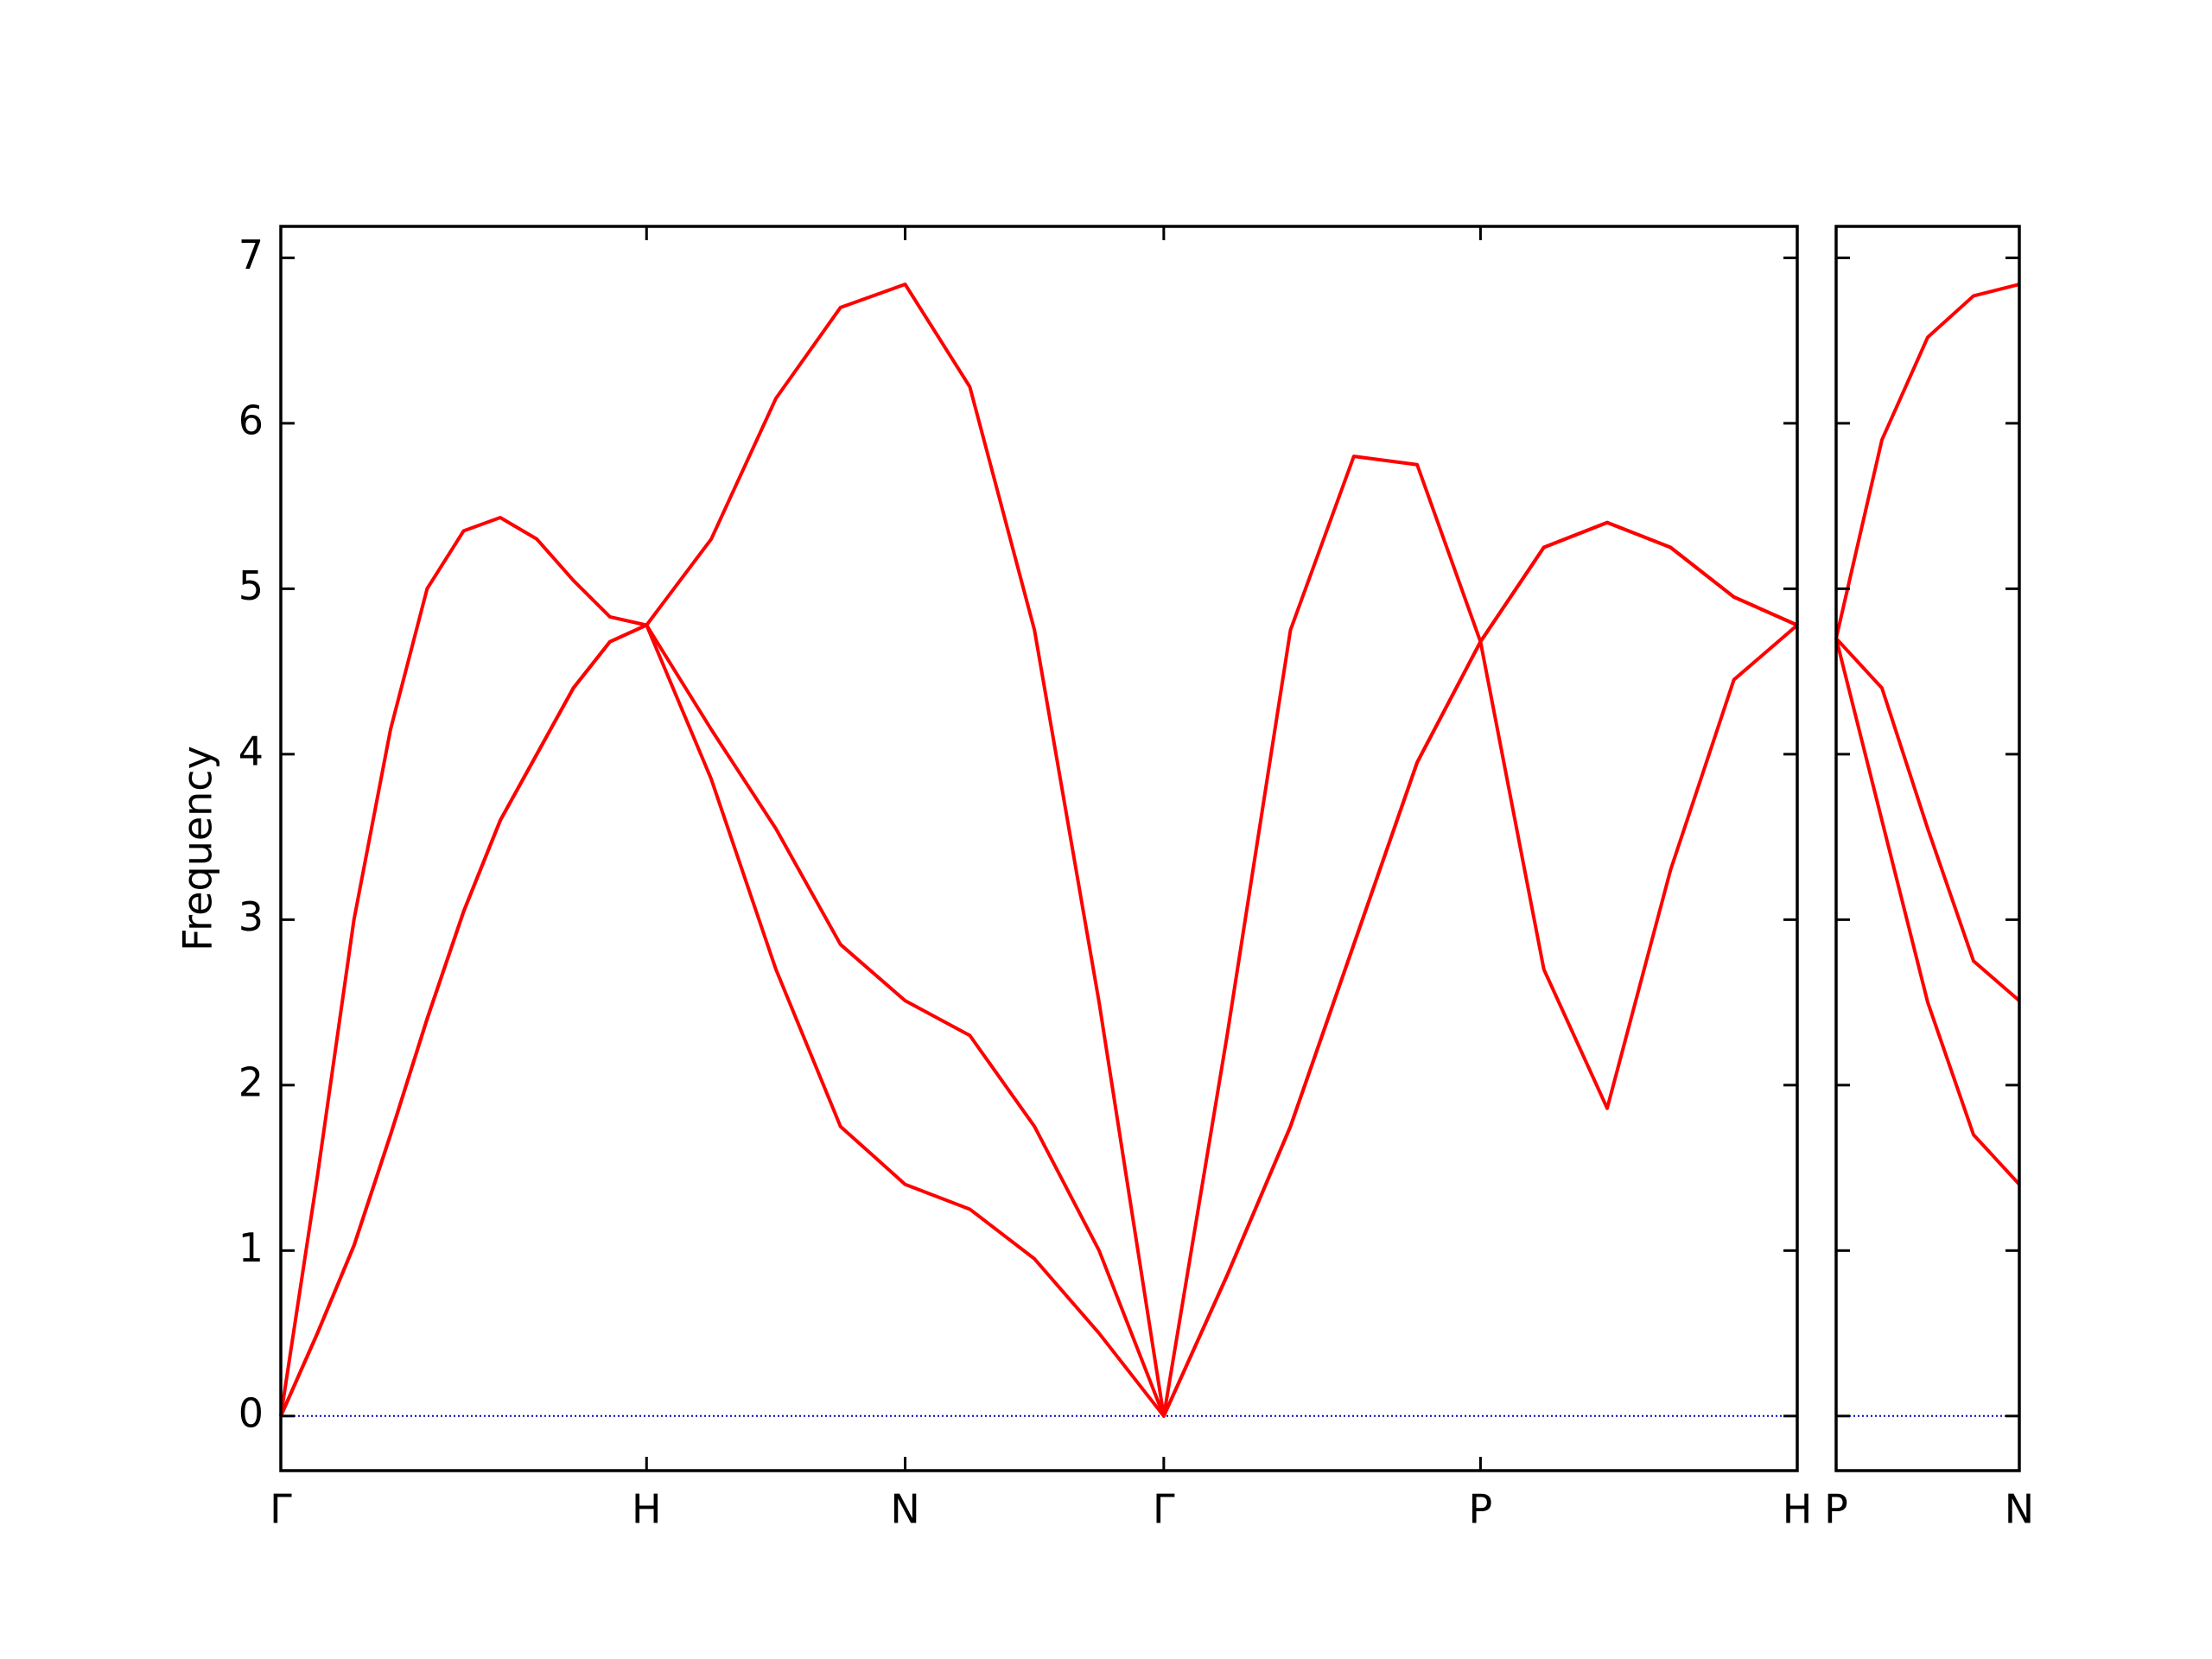  Describe the element at coordinates (251, 586) in the screenshot. I see `y-tick-label: 5` at that location.